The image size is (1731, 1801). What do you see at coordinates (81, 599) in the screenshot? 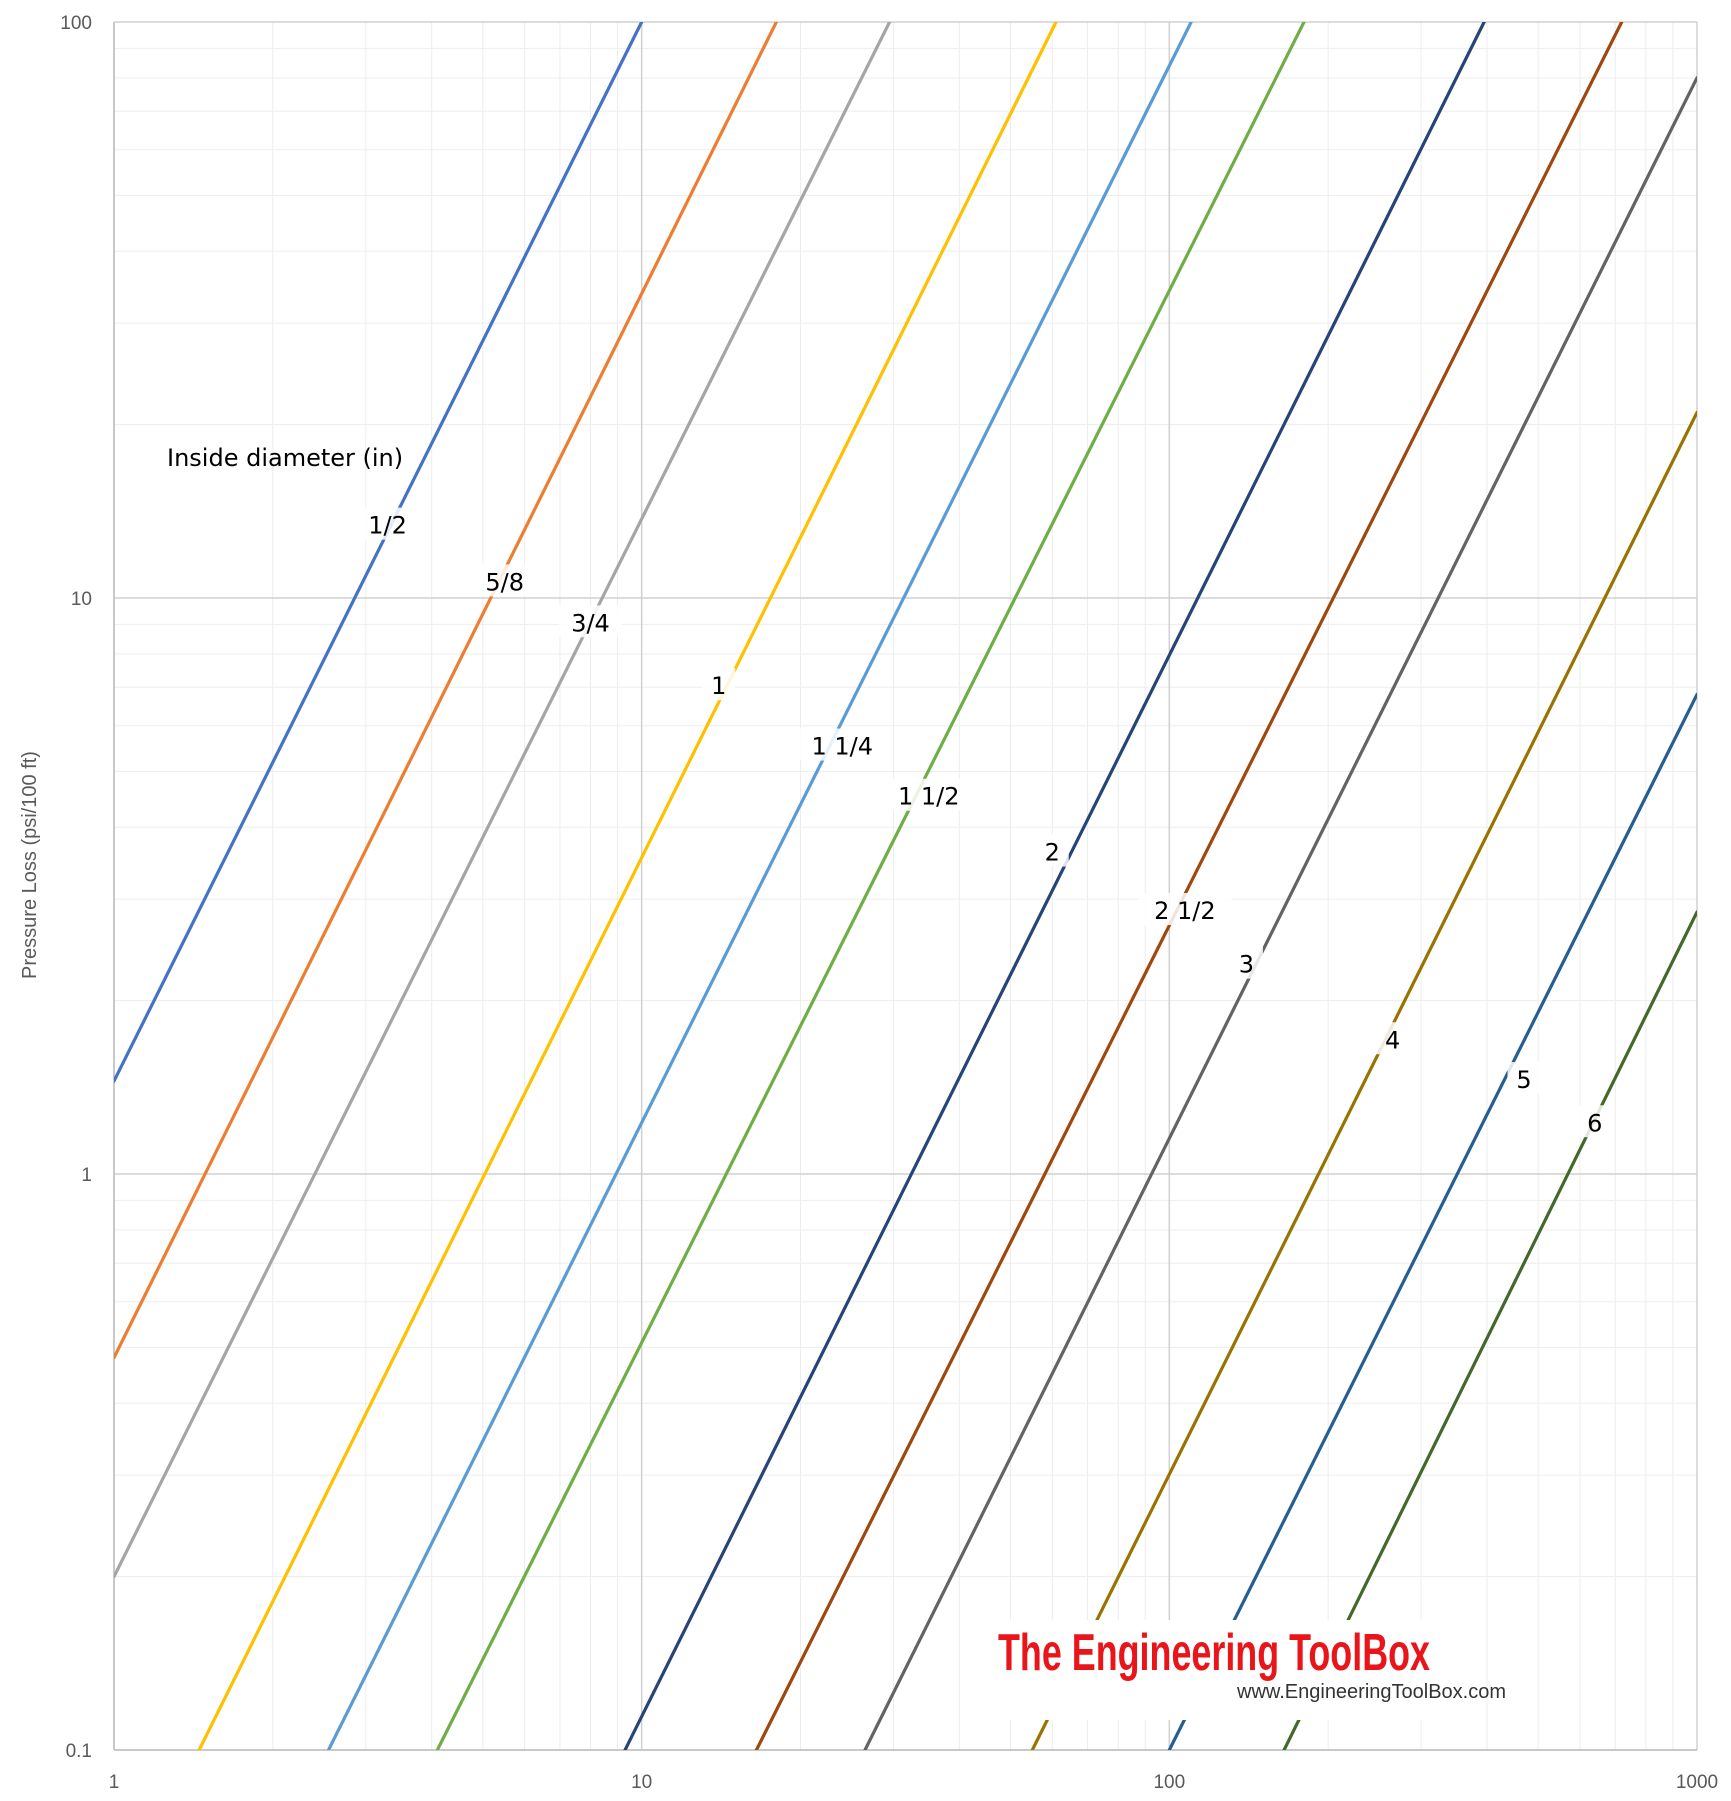
I see `y-tick-label: 10` at bounding box center [81, 599].